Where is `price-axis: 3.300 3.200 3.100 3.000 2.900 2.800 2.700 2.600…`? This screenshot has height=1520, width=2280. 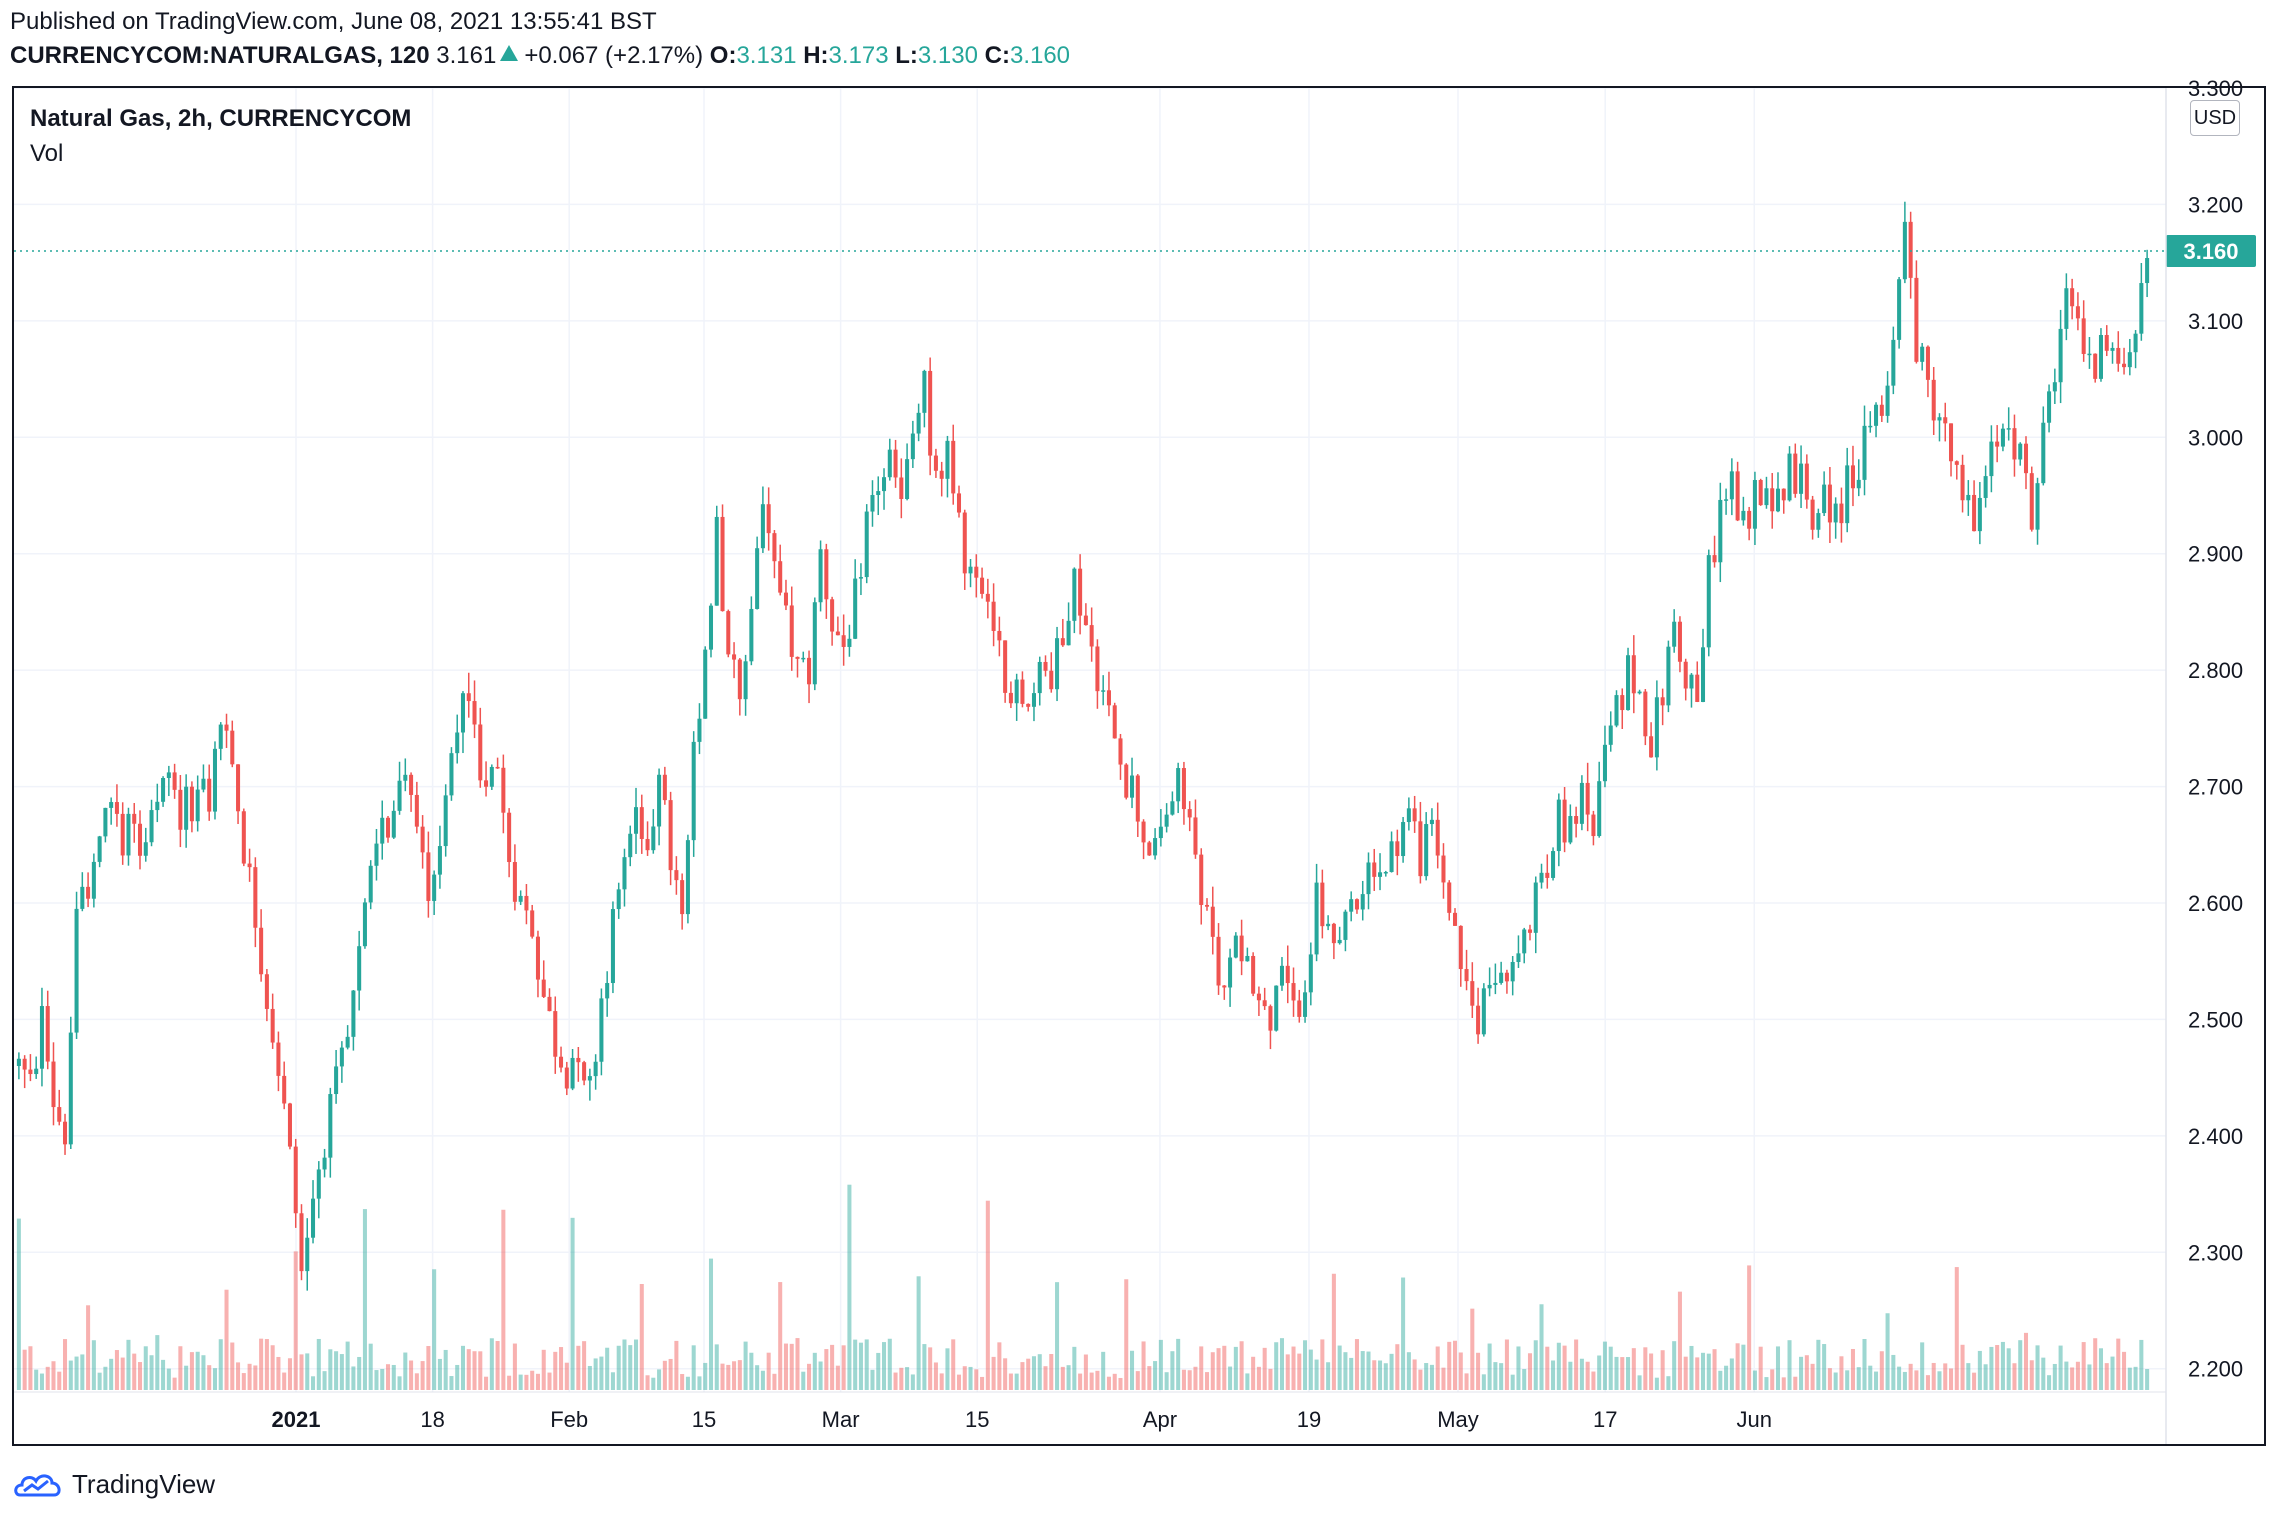
price-axis: 3.300 3.200 3.100 3.000 2.900 2.800 2.700 2.600… is located at coordinates (2204, 761).